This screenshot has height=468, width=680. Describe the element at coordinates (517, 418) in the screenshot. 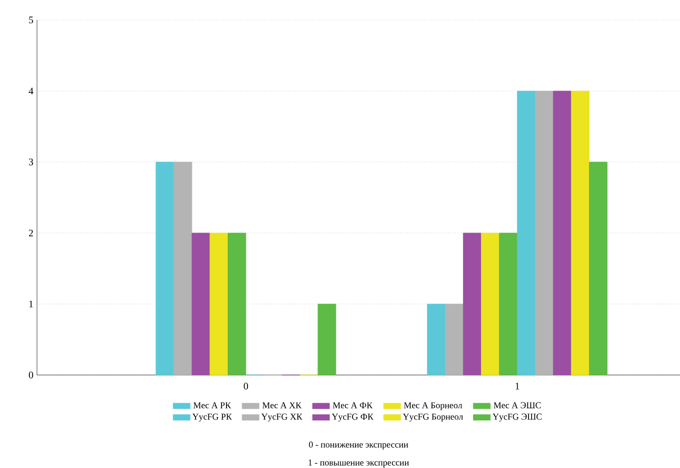

I see `legend-label: YycFG ЭШС` at that location.